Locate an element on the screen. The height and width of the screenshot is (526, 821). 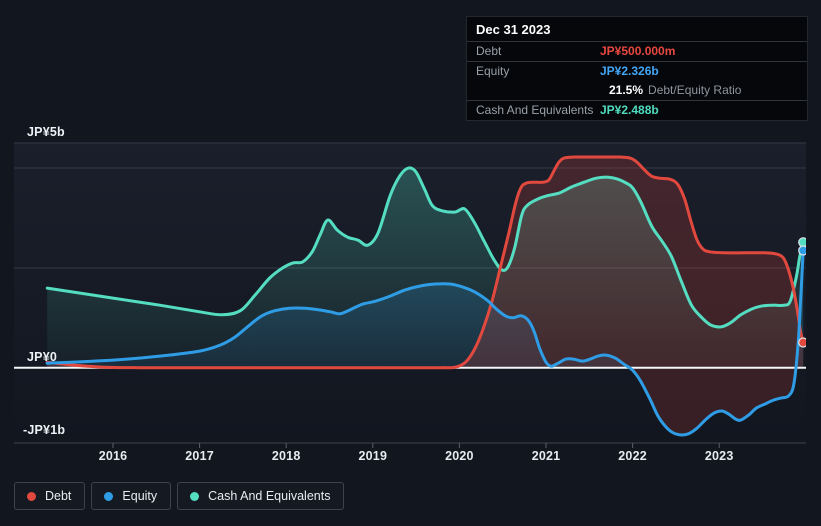
legend-item-debt: Debt is located at coordinates (50, 496).